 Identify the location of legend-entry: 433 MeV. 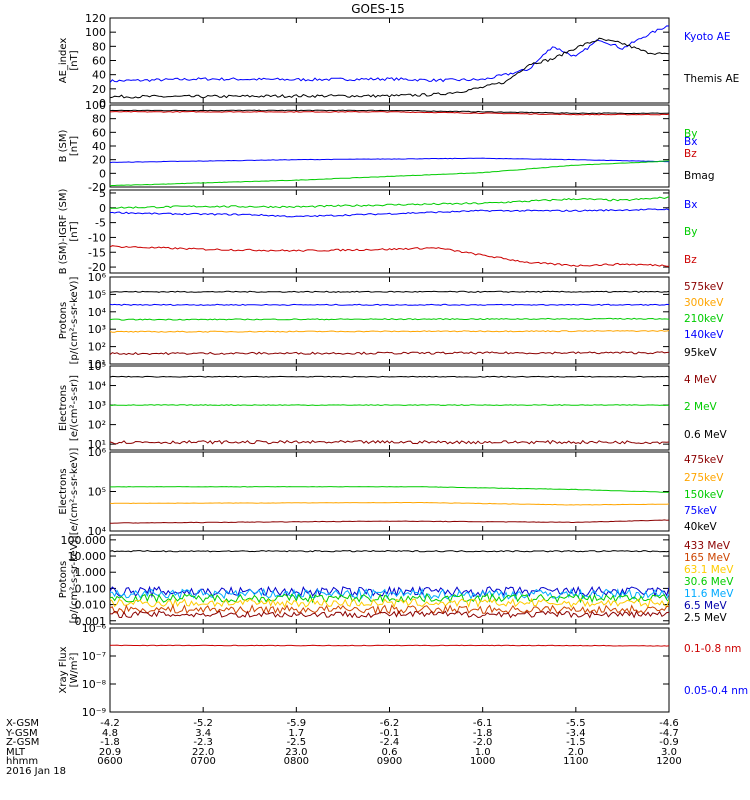
(707, 546).